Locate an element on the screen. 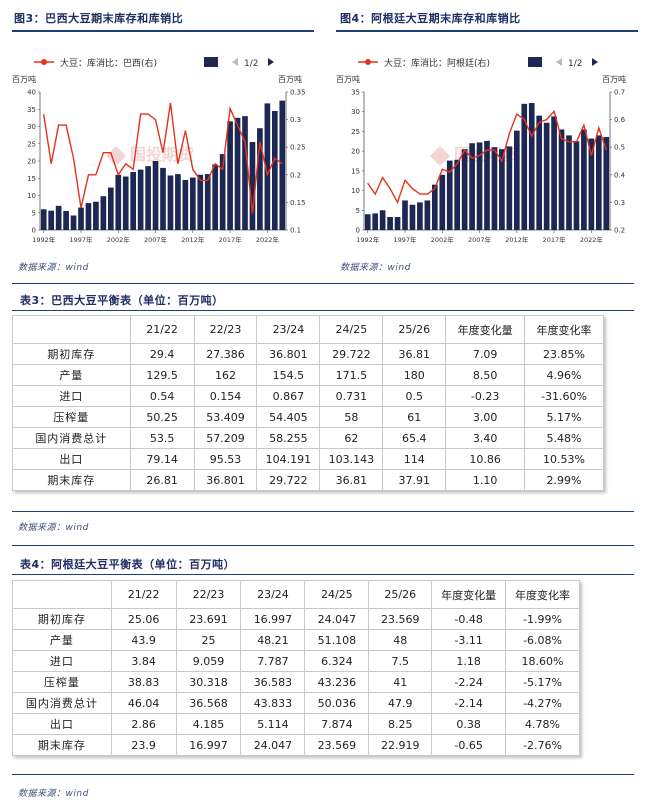  table3-header-col: 年度变化量 is located at coordinates (485, 329).